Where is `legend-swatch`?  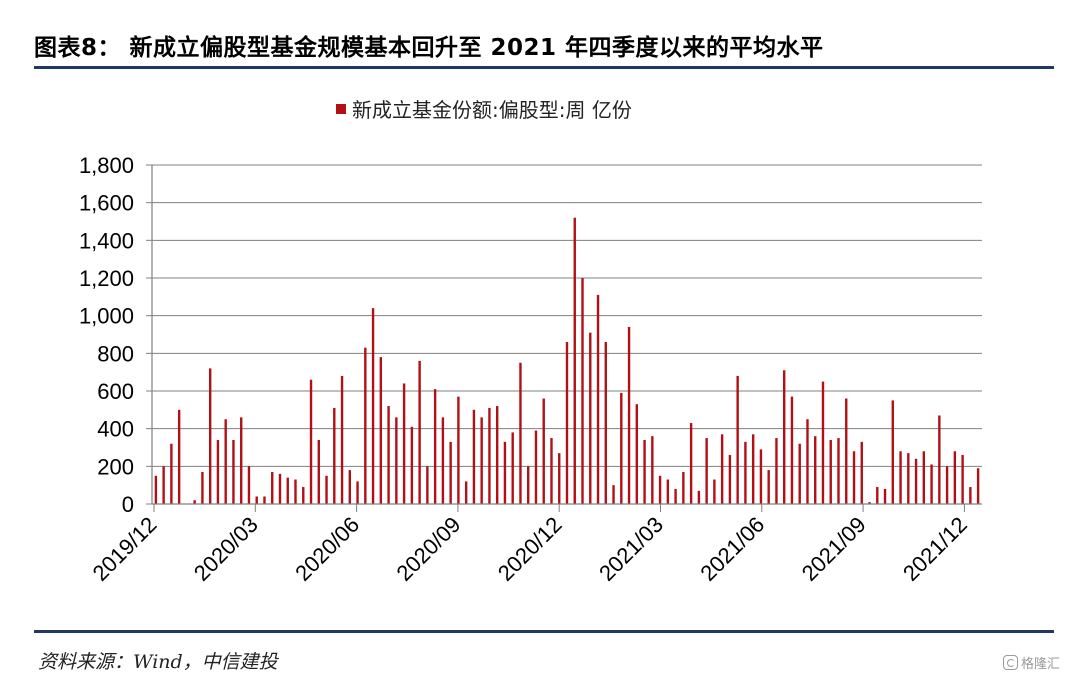
legend-swatch is located at coordinates (341, 109).